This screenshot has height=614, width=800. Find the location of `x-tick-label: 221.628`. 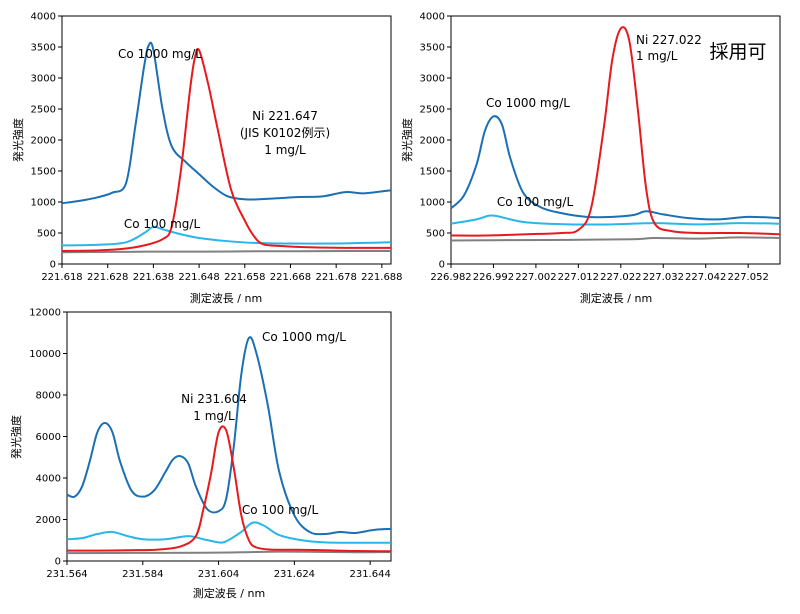

x-tick-label: 221.628 is located at coordinates (107, 277).